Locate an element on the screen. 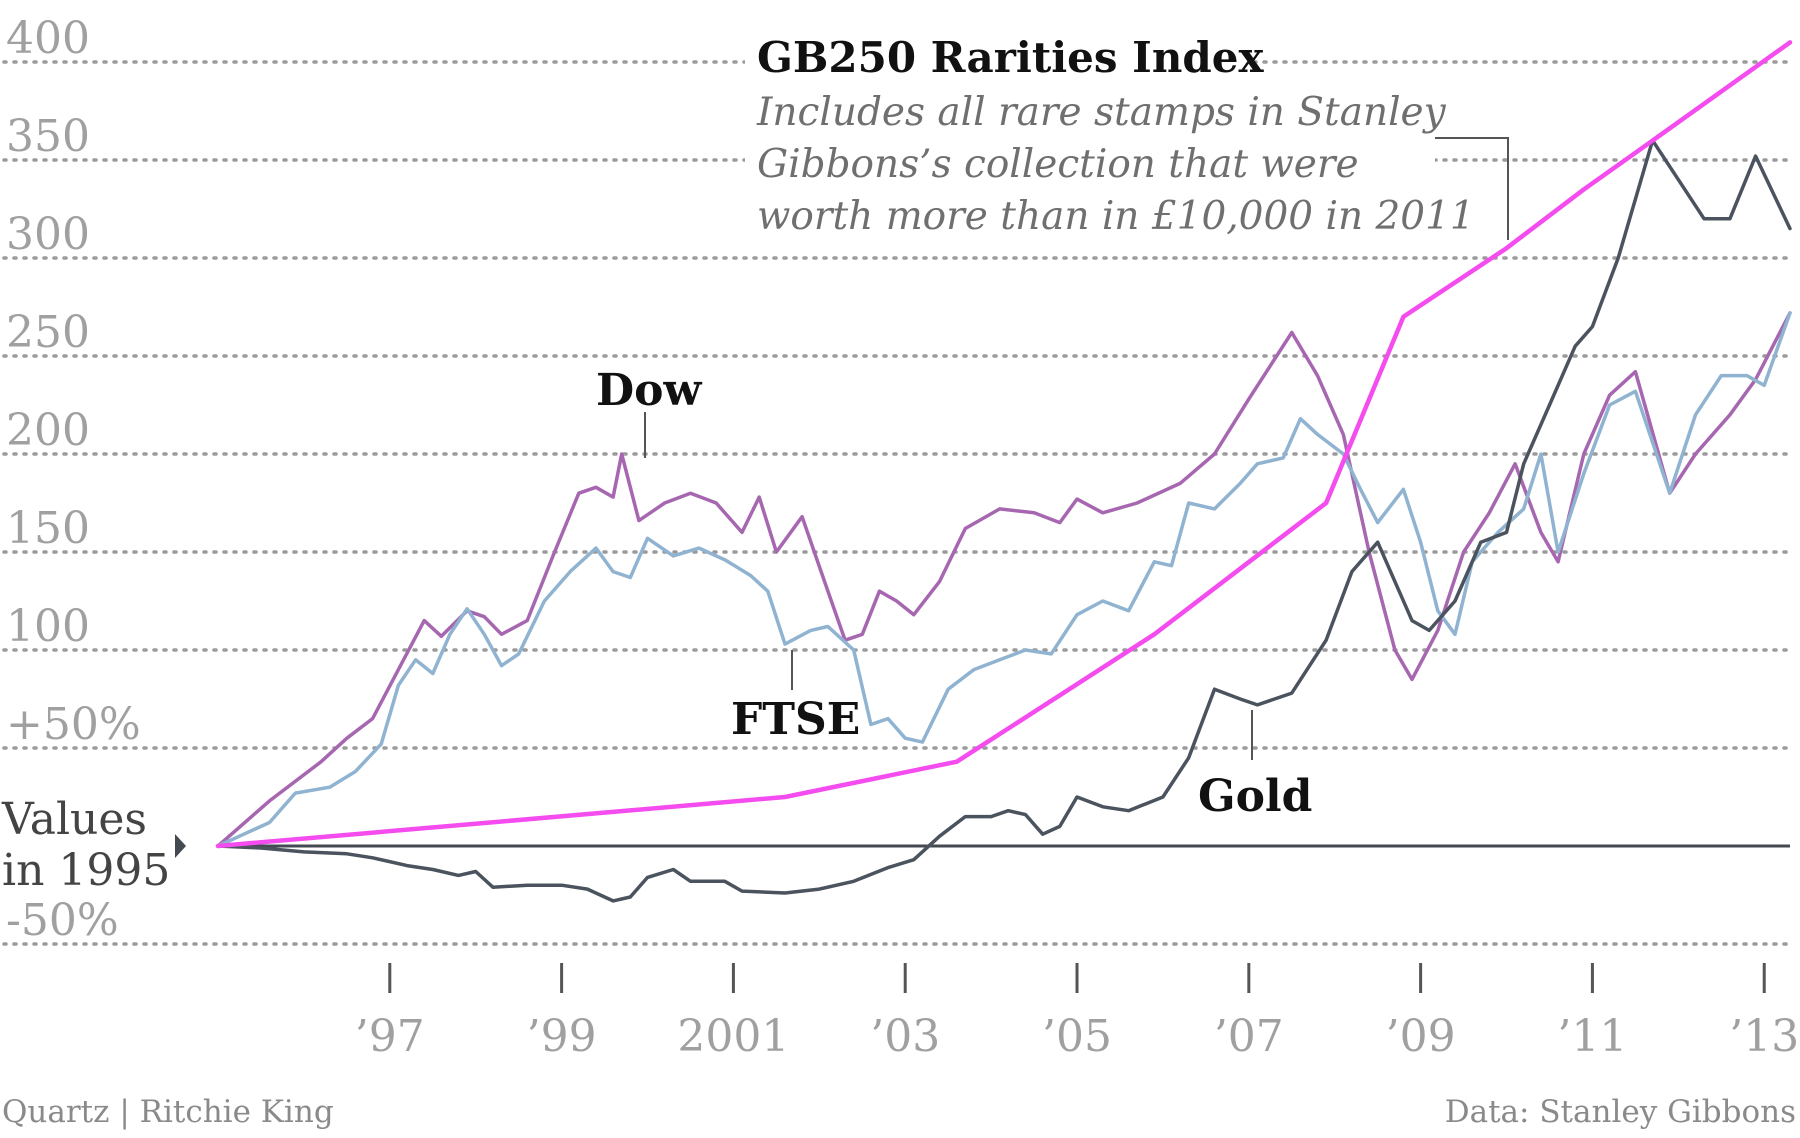  annotation-text-backdrop is located at coordinates (1090, 168).